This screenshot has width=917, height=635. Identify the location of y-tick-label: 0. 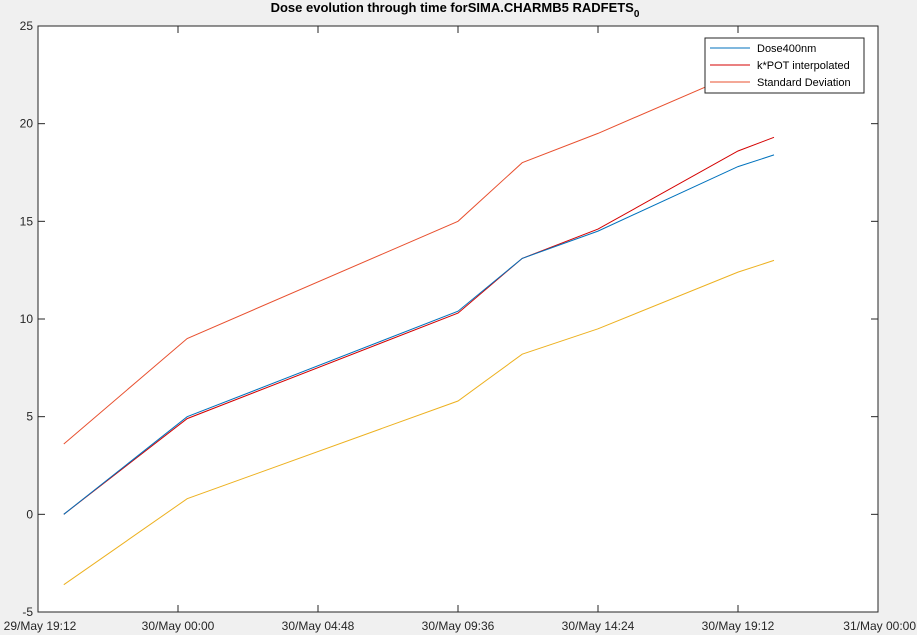
(29, 514).